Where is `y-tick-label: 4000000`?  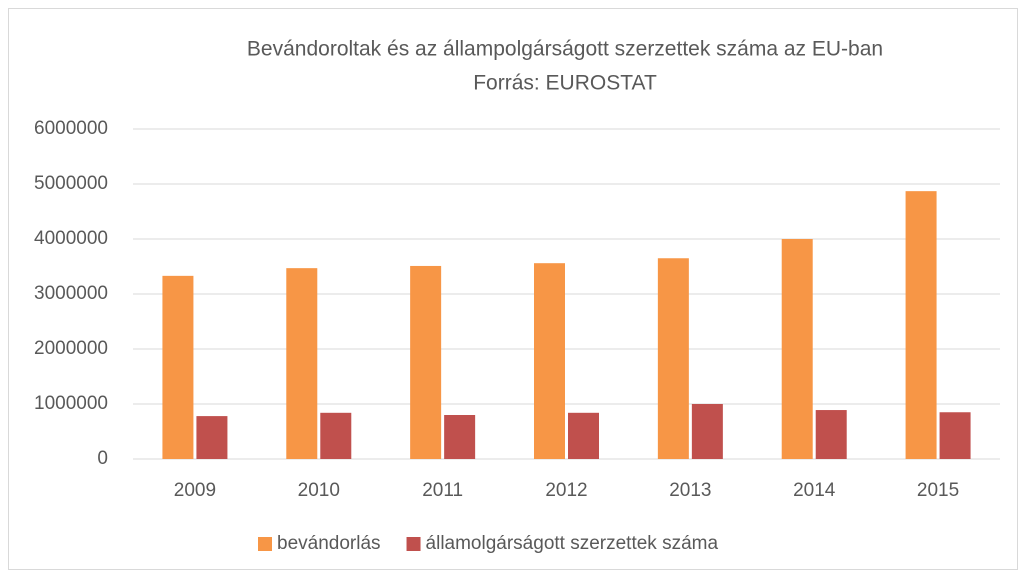
y-tick-label: 4000000 is located at coordinates (71, 238).